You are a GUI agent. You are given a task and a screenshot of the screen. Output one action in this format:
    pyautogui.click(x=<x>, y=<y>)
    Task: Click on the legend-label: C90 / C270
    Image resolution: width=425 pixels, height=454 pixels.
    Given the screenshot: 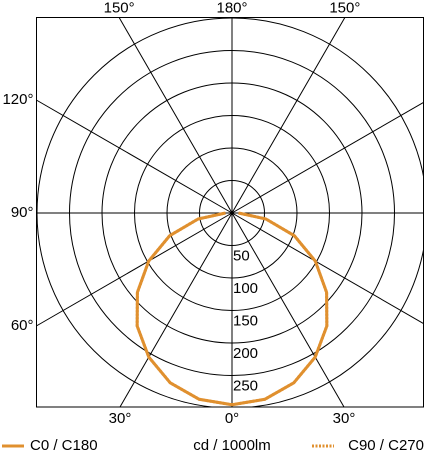 What is the action you would take?
    pyautogui.click(x=386, y=445)
    